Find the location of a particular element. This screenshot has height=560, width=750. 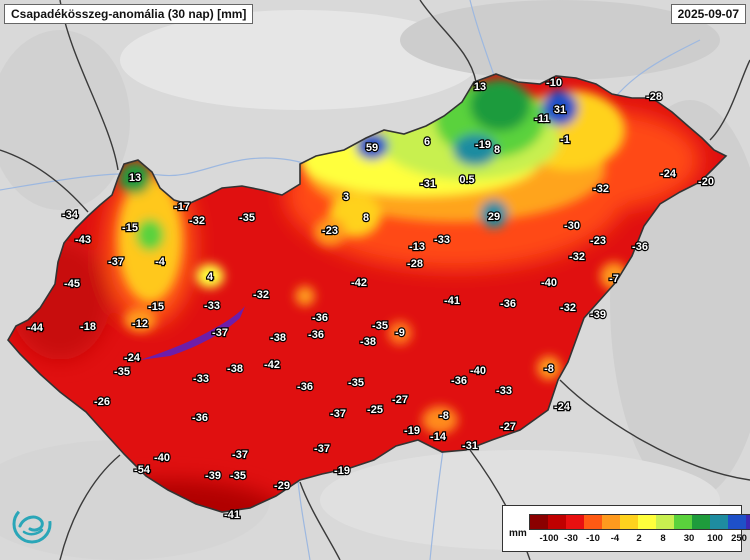

value-label: -1 is located at coordinates (565, 140).